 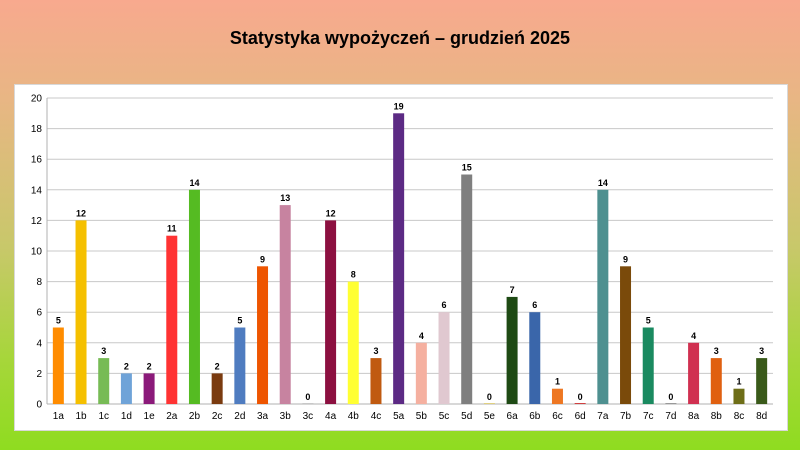 What do you see at coordinates (172, 319) in the screenshot?
I see `bar-2a` at bounding box center [172, 319].